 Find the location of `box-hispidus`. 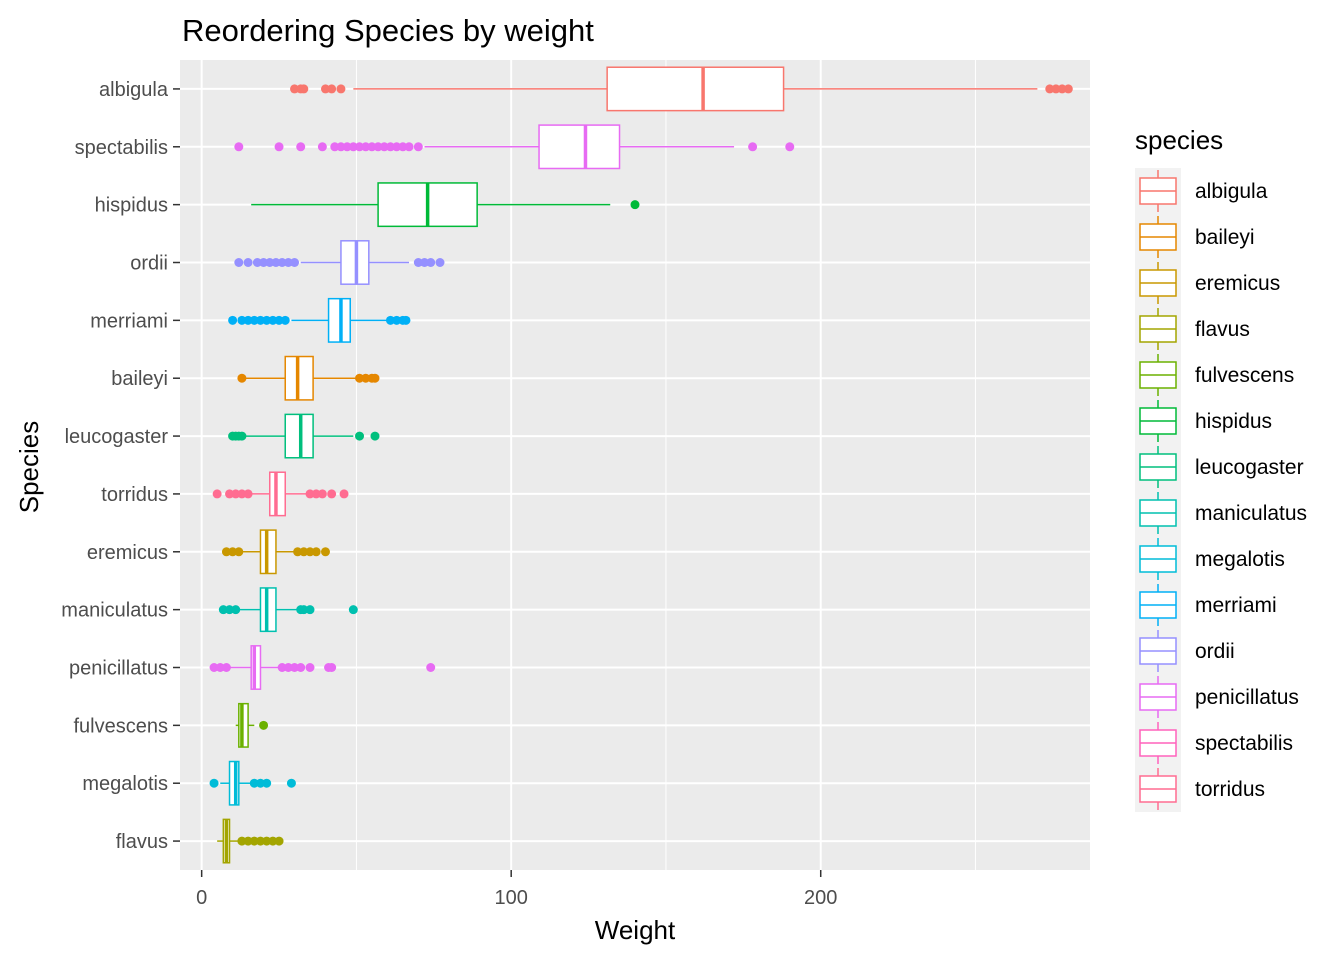

box-hispidus is located at coordinates (445, 205).